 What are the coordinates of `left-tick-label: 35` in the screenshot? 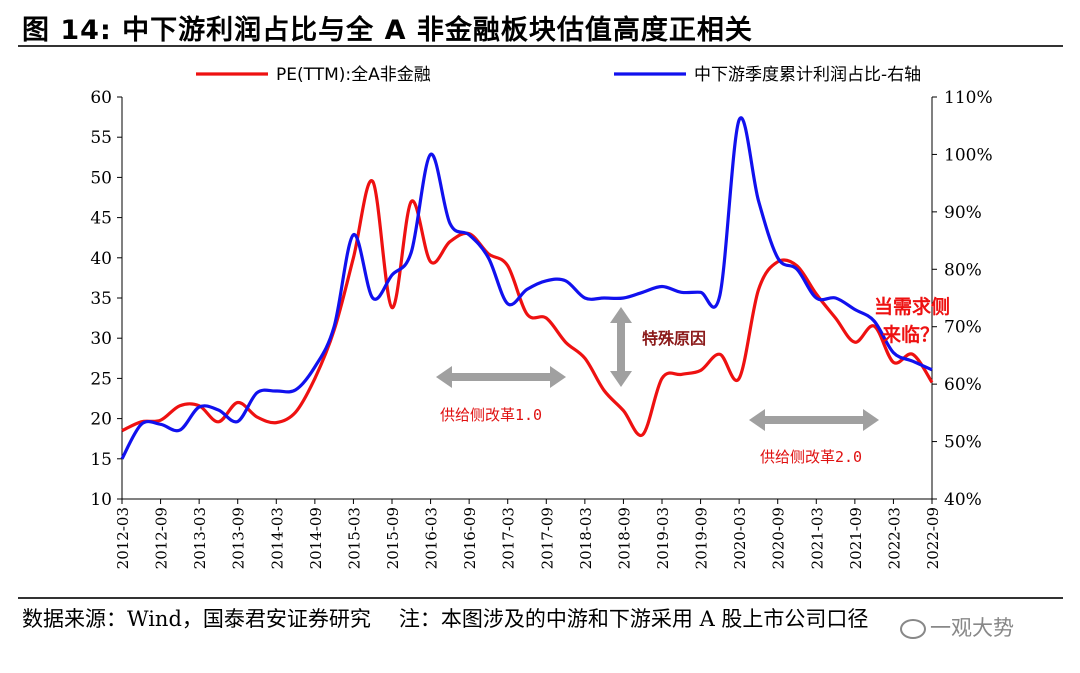 It's located at (101, 299).